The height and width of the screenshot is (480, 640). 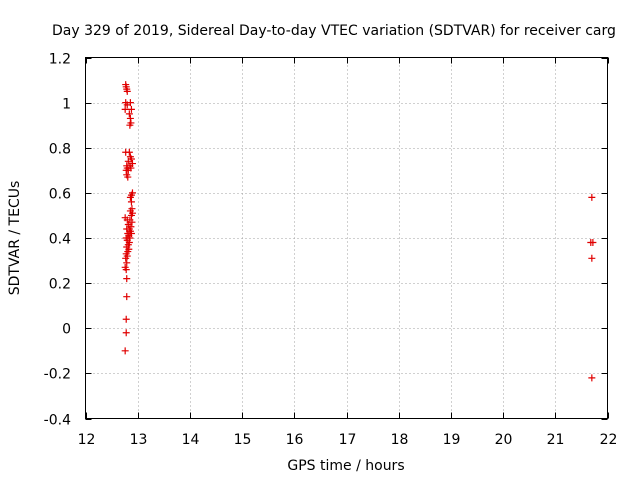 I want to click on y-tick-label: 0.8, so click(x=60, y=150).